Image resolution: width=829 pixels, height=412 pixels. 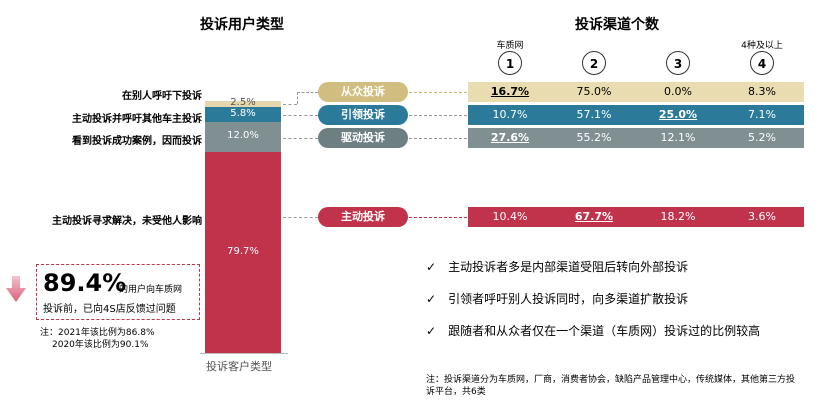 What do you see at coordinates (242, 25) in the screenshot?
I see `left-chart-title: 投诉用户类型` at bounding box center [242, 25].